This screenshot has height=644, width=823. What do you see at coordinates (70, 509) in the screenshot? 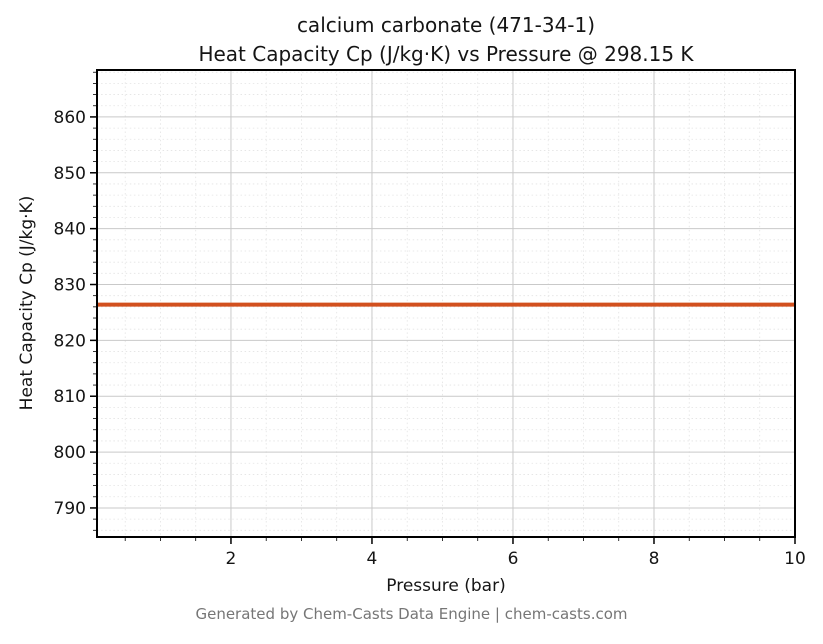
I see `y-tick-label: 790` at bounding box center [70, 509].